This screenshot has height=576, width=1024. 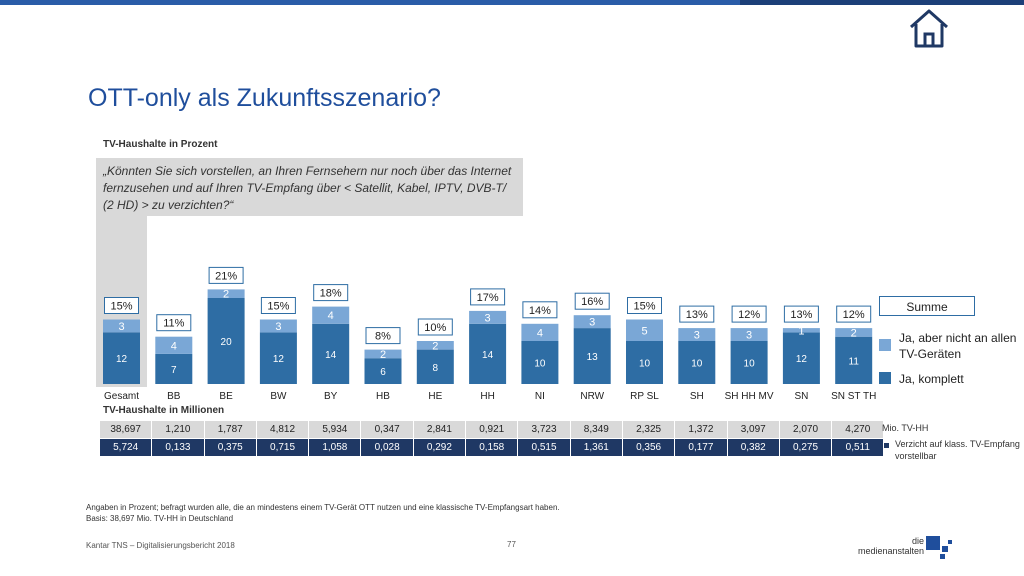 What do you see at coordinates (226, 396) in the screenshot?
I see `category-label: BE` at bounding box center [226, 396].